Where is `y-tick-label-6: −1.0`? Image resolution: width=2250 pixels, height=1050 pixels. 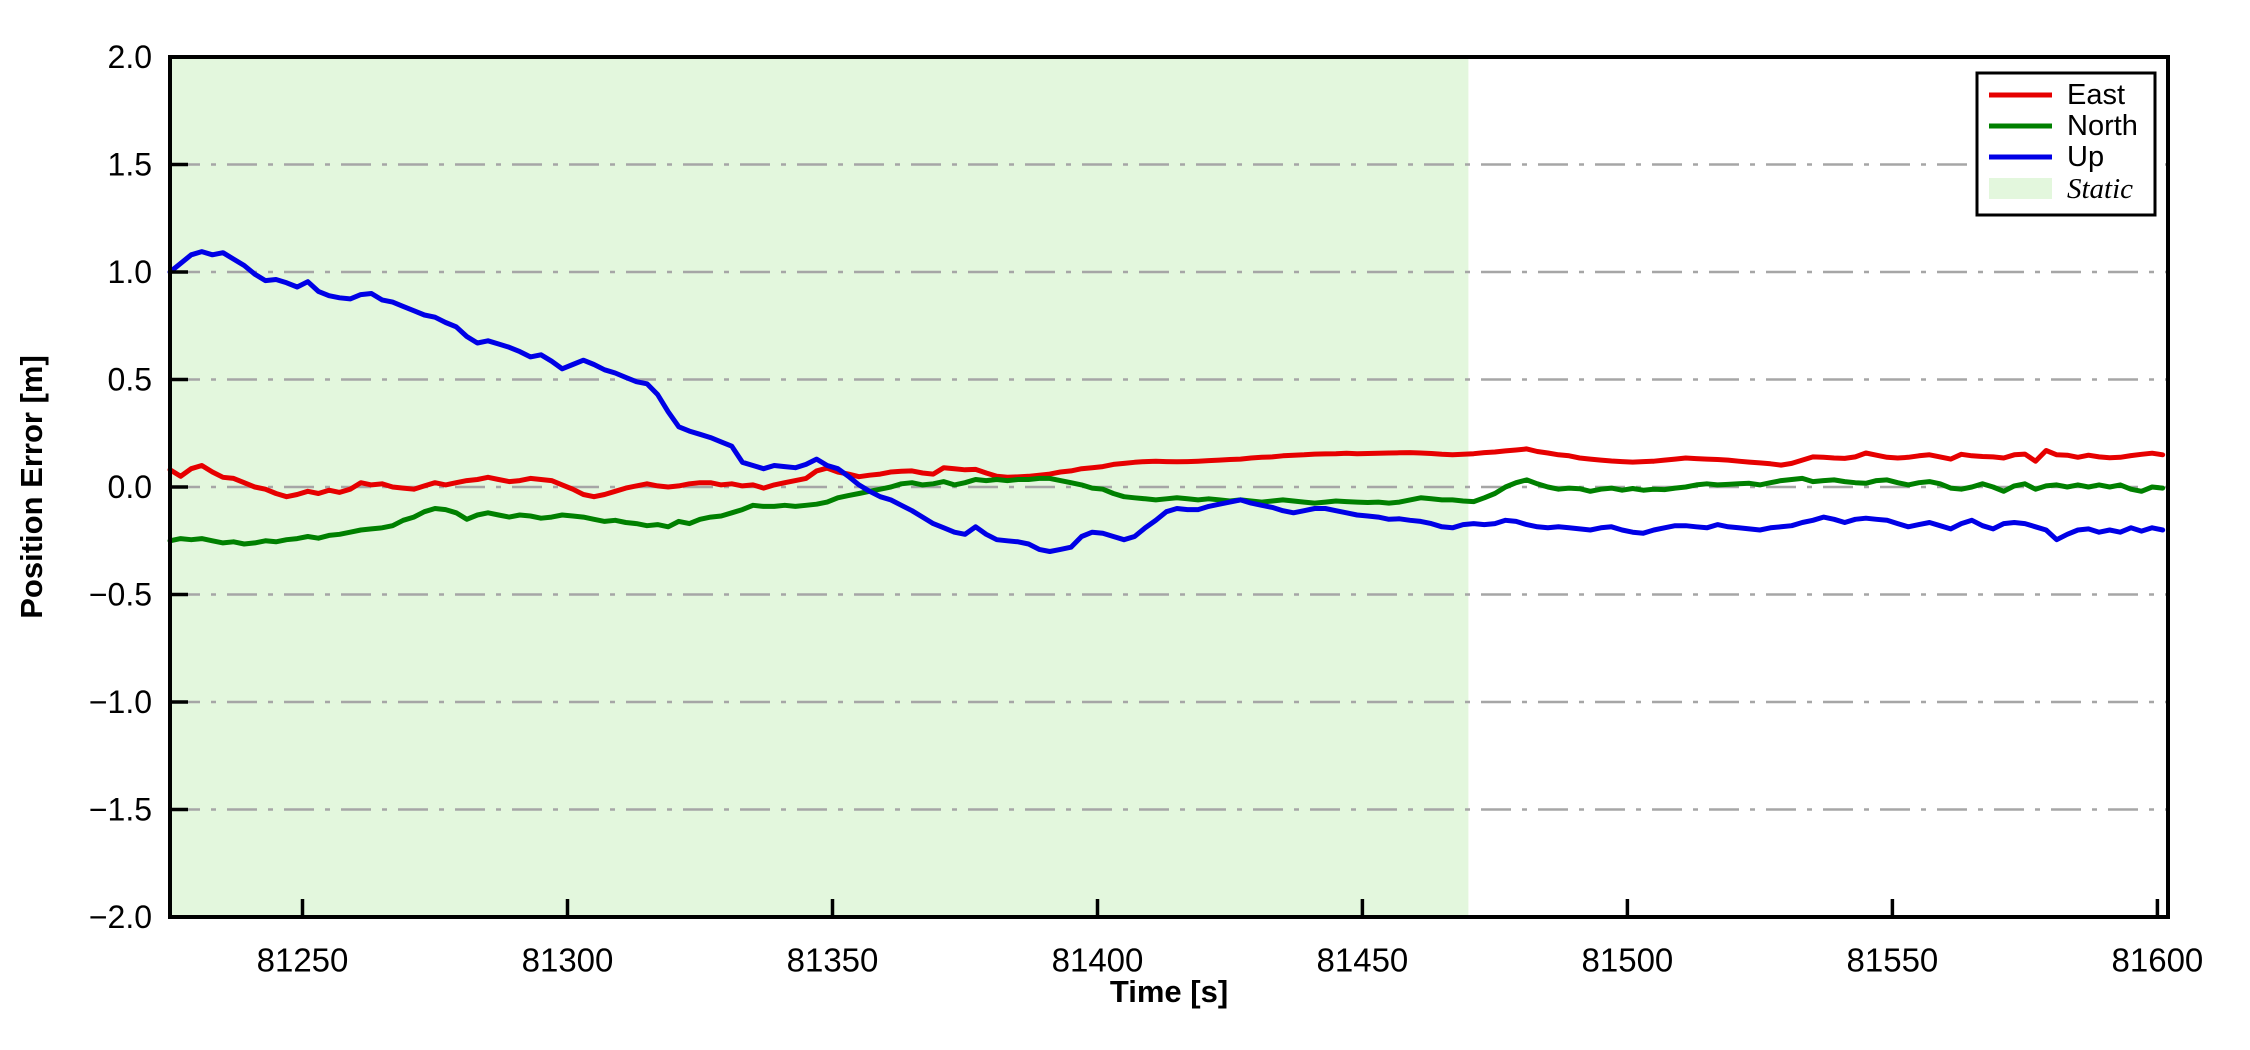 y-tick-label-6: −1.0 is located at coordinates (120, 702).